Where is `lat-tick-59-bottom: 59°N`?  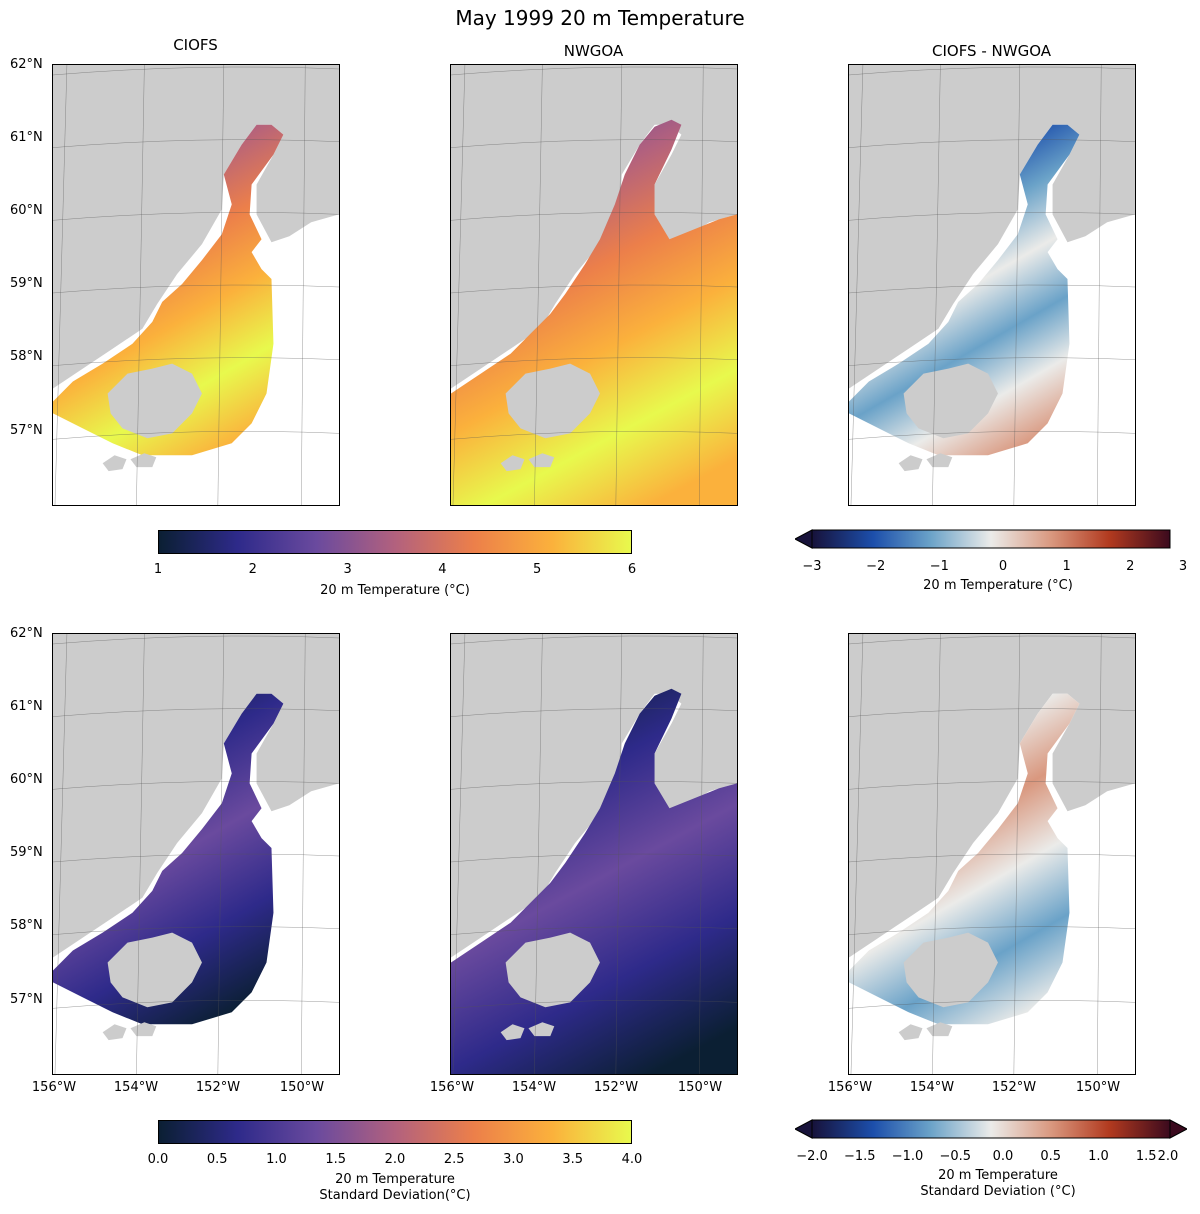
lat-tick-59-bottom: 59°N is located at coordinates (26, 852).